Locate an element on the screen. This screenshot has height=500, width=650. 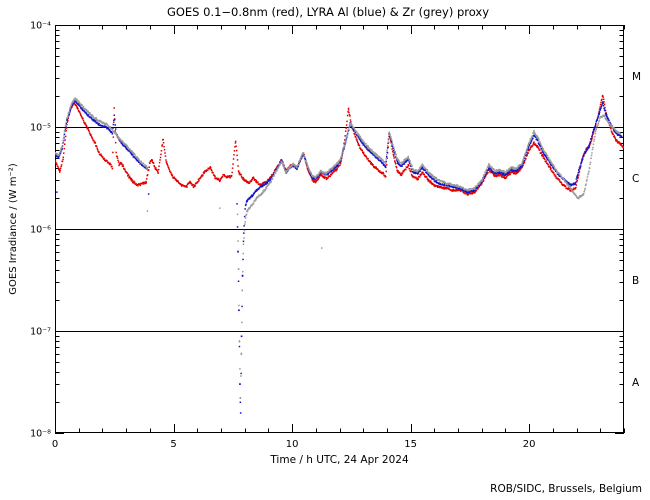
y-tick-label: 10⁻⁶ is located at coordinates (40, 230).